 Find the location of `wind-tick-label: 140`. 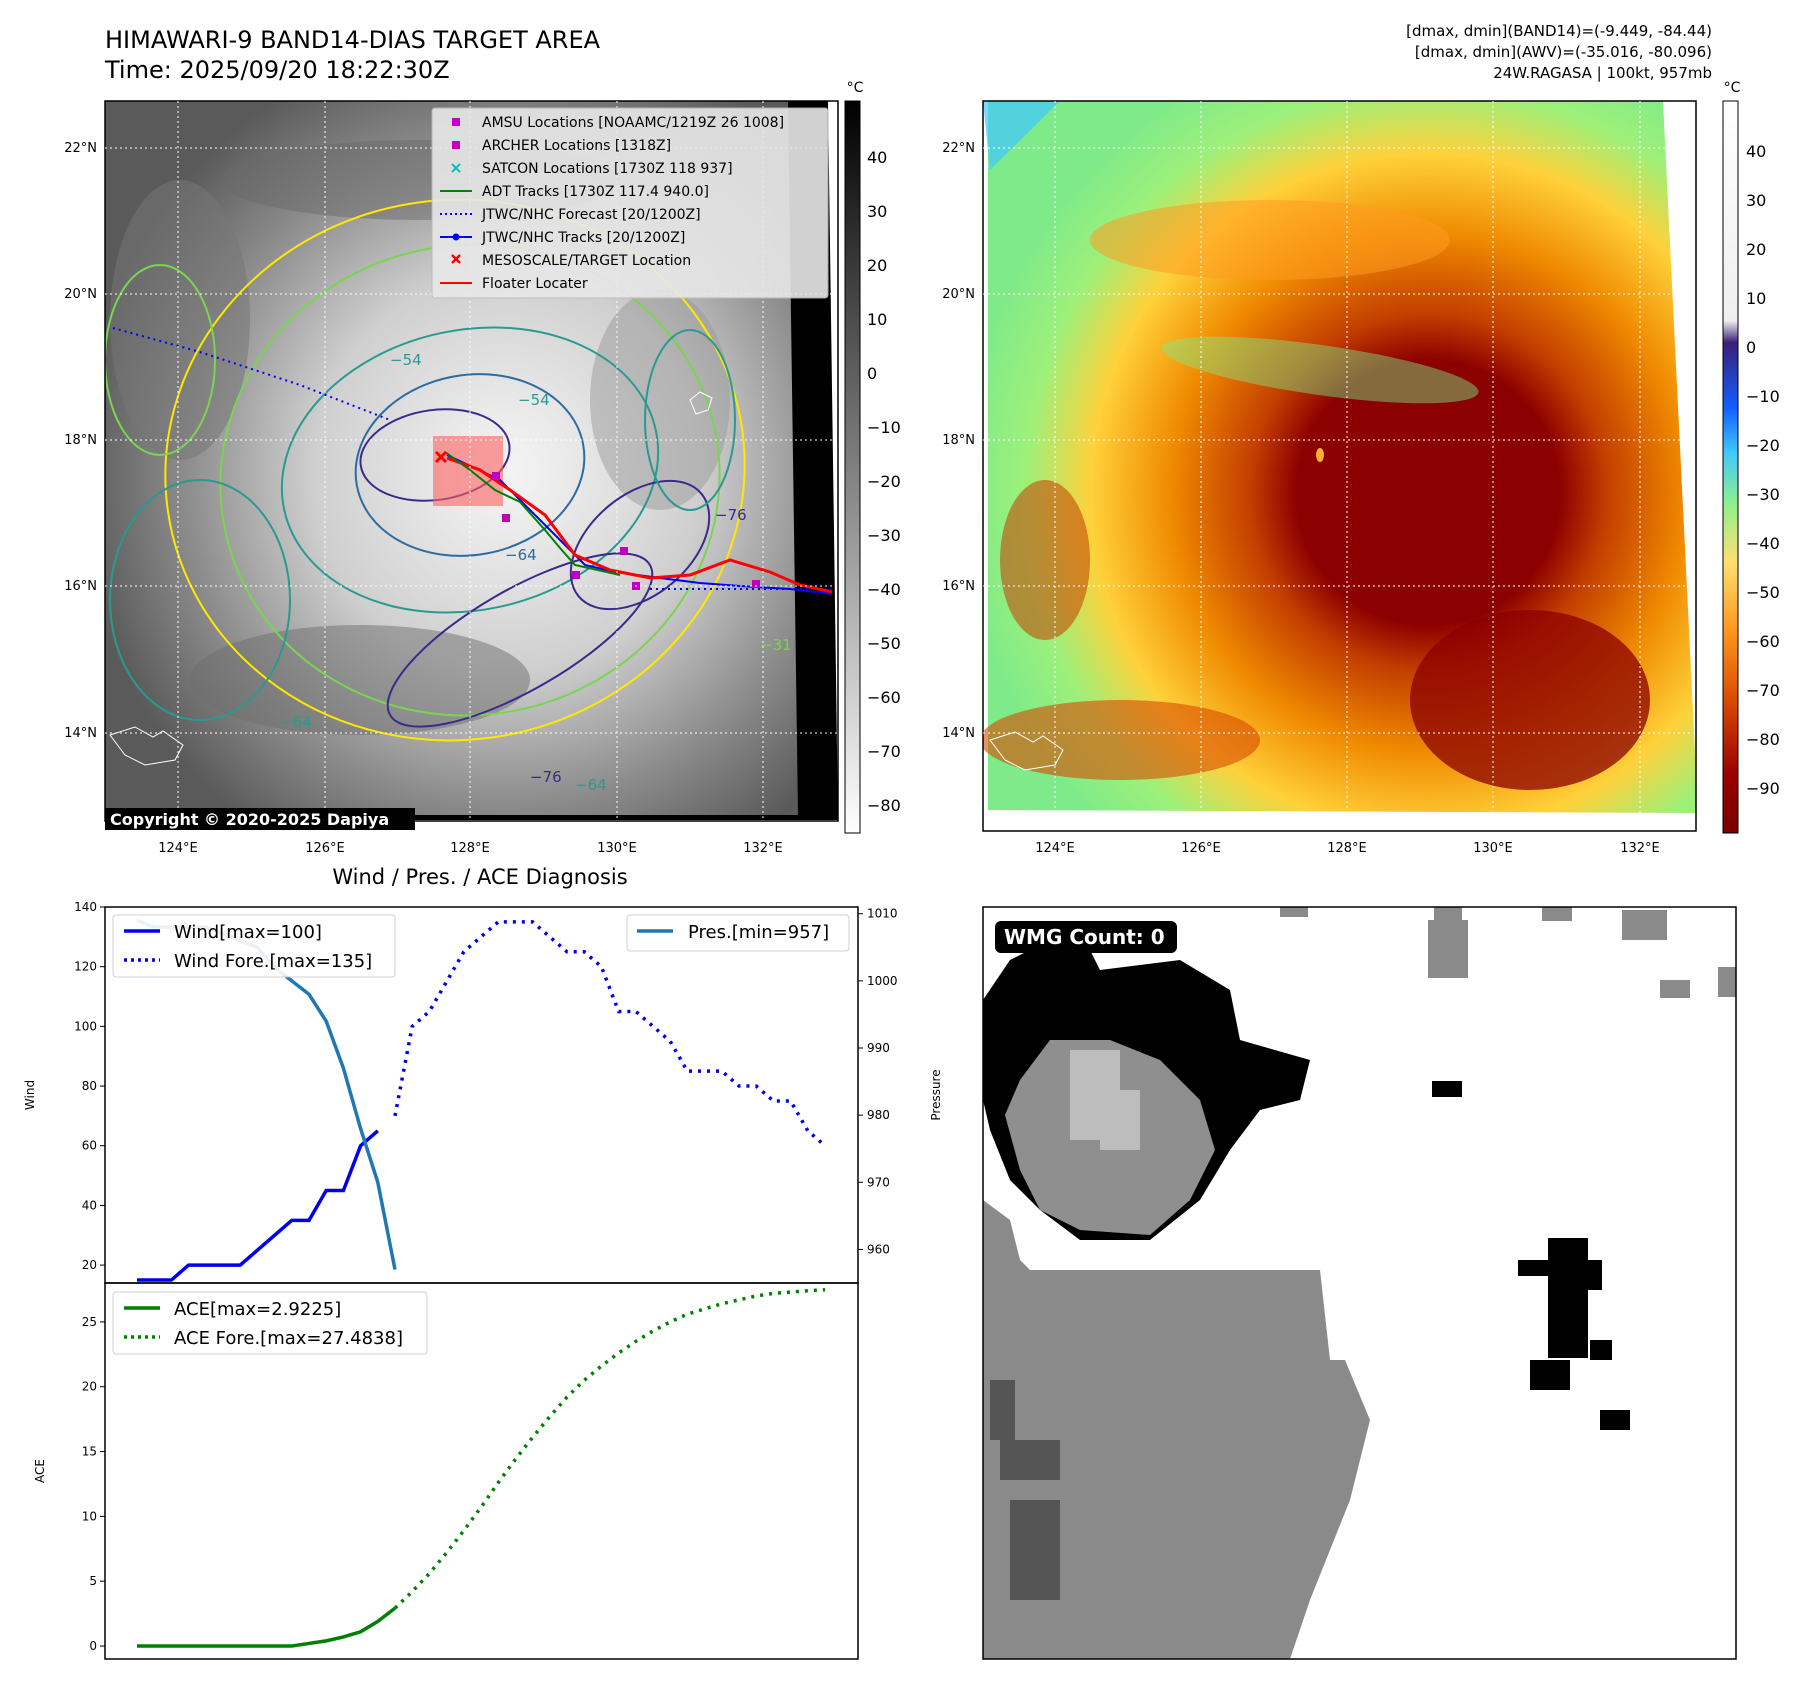

wind-tick-label: 140 is located at coordinates (85, 907).